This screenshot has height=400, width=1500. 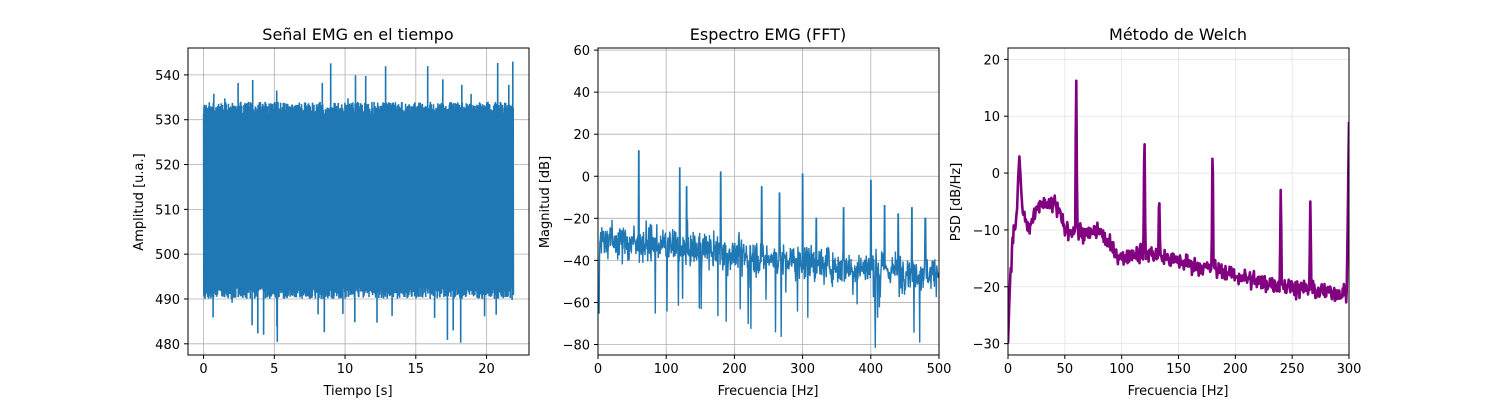 I want to click on y-tick-label: 40, so click(x=581, y=93).